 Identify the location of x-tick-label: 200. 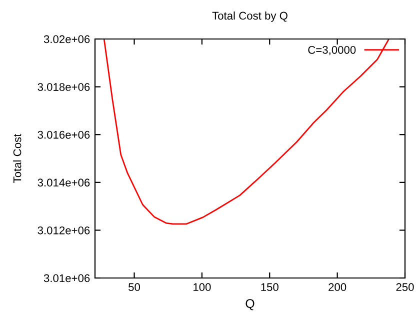
(337, 287).